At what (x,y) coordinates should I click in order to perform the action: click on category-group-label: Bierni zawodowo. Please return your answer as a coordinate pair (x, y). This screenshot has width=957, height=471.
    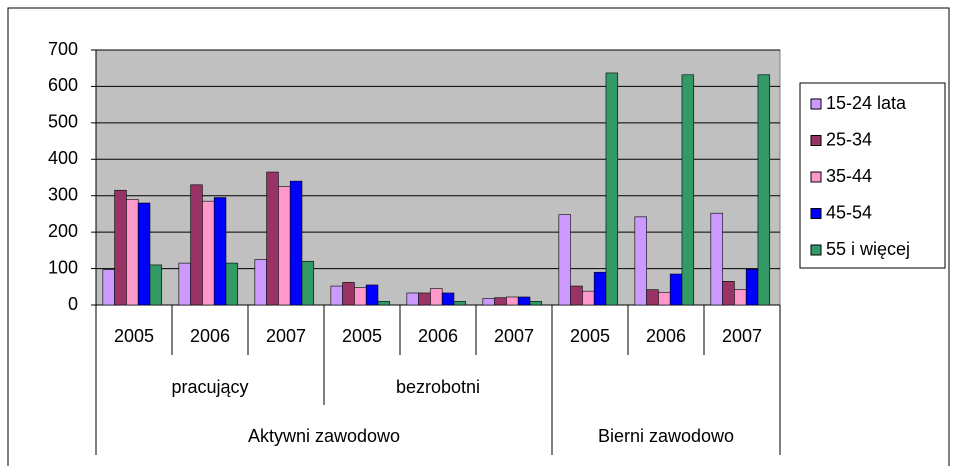
    Looking at the image, I should click on (666, 436).